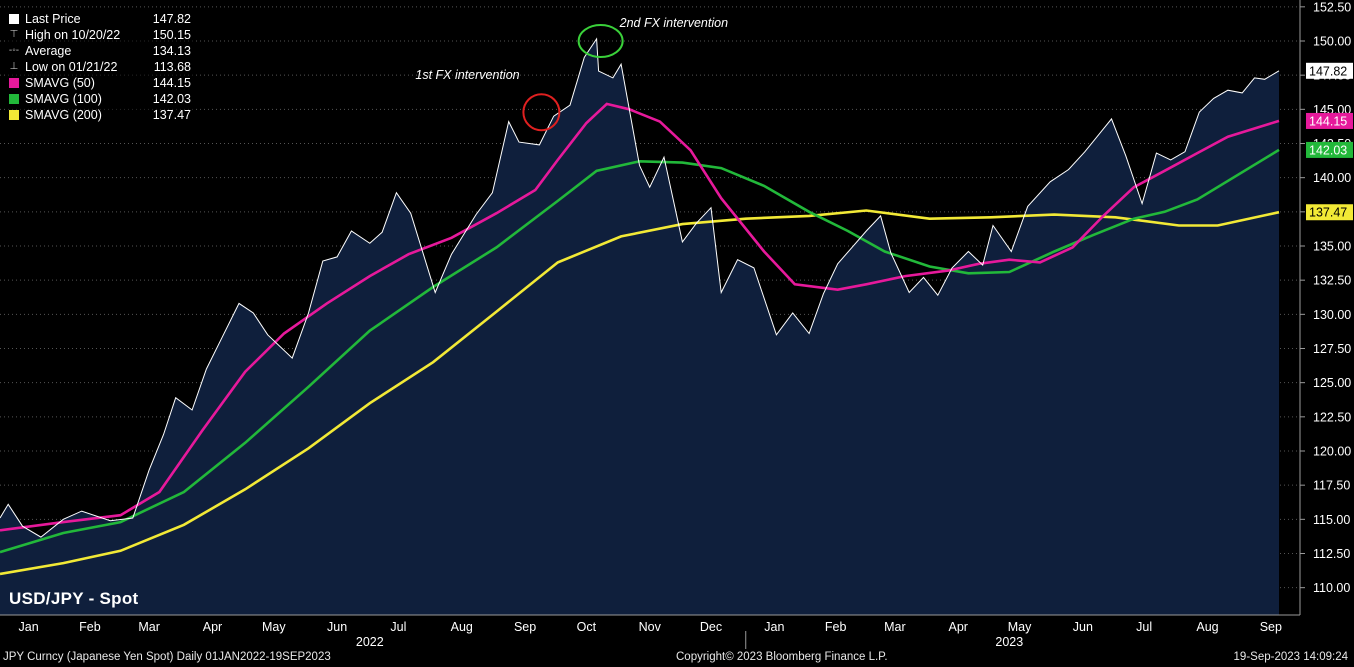 The image size is (1354, 667). Describe the element at coordinates (1331, 520) in the screenshot. I see `y-tick-label: 115.00` at that location.